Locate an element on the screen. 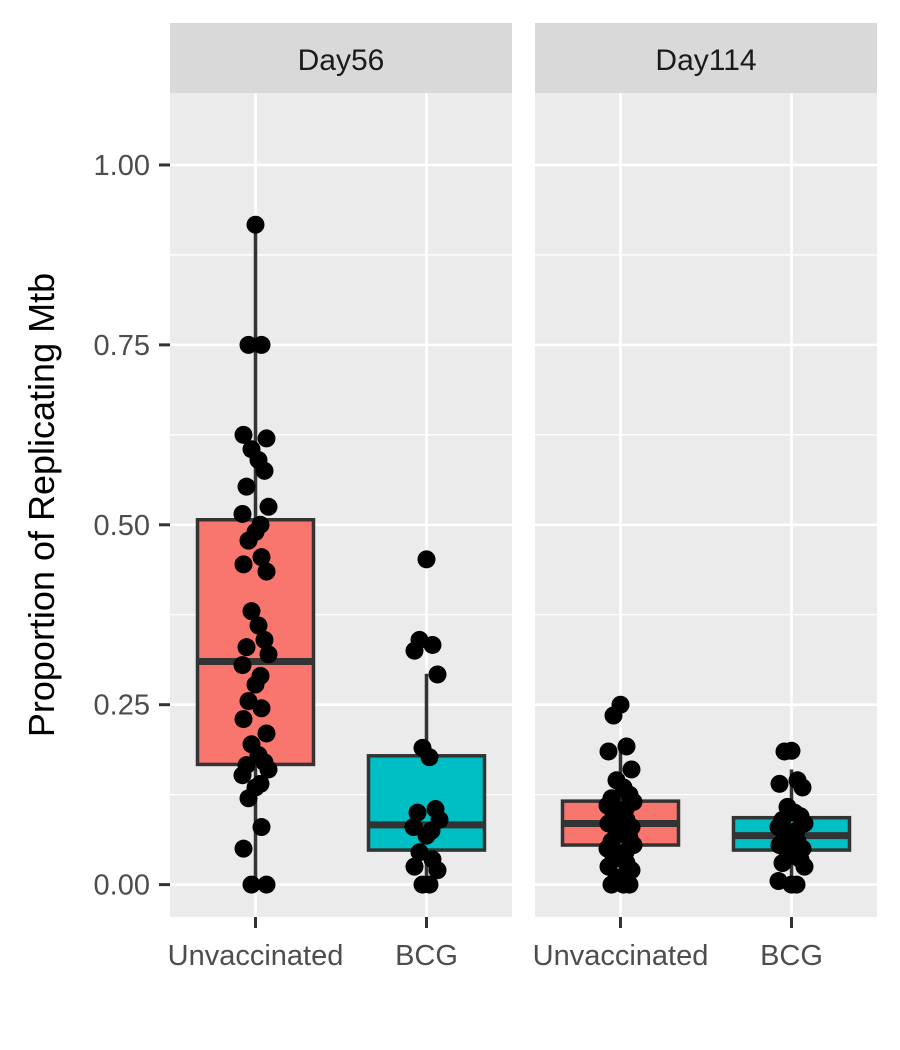  y-axis: 0.00 0.25 0.50 0.75 1.00 is located at coordinates (132, 526).